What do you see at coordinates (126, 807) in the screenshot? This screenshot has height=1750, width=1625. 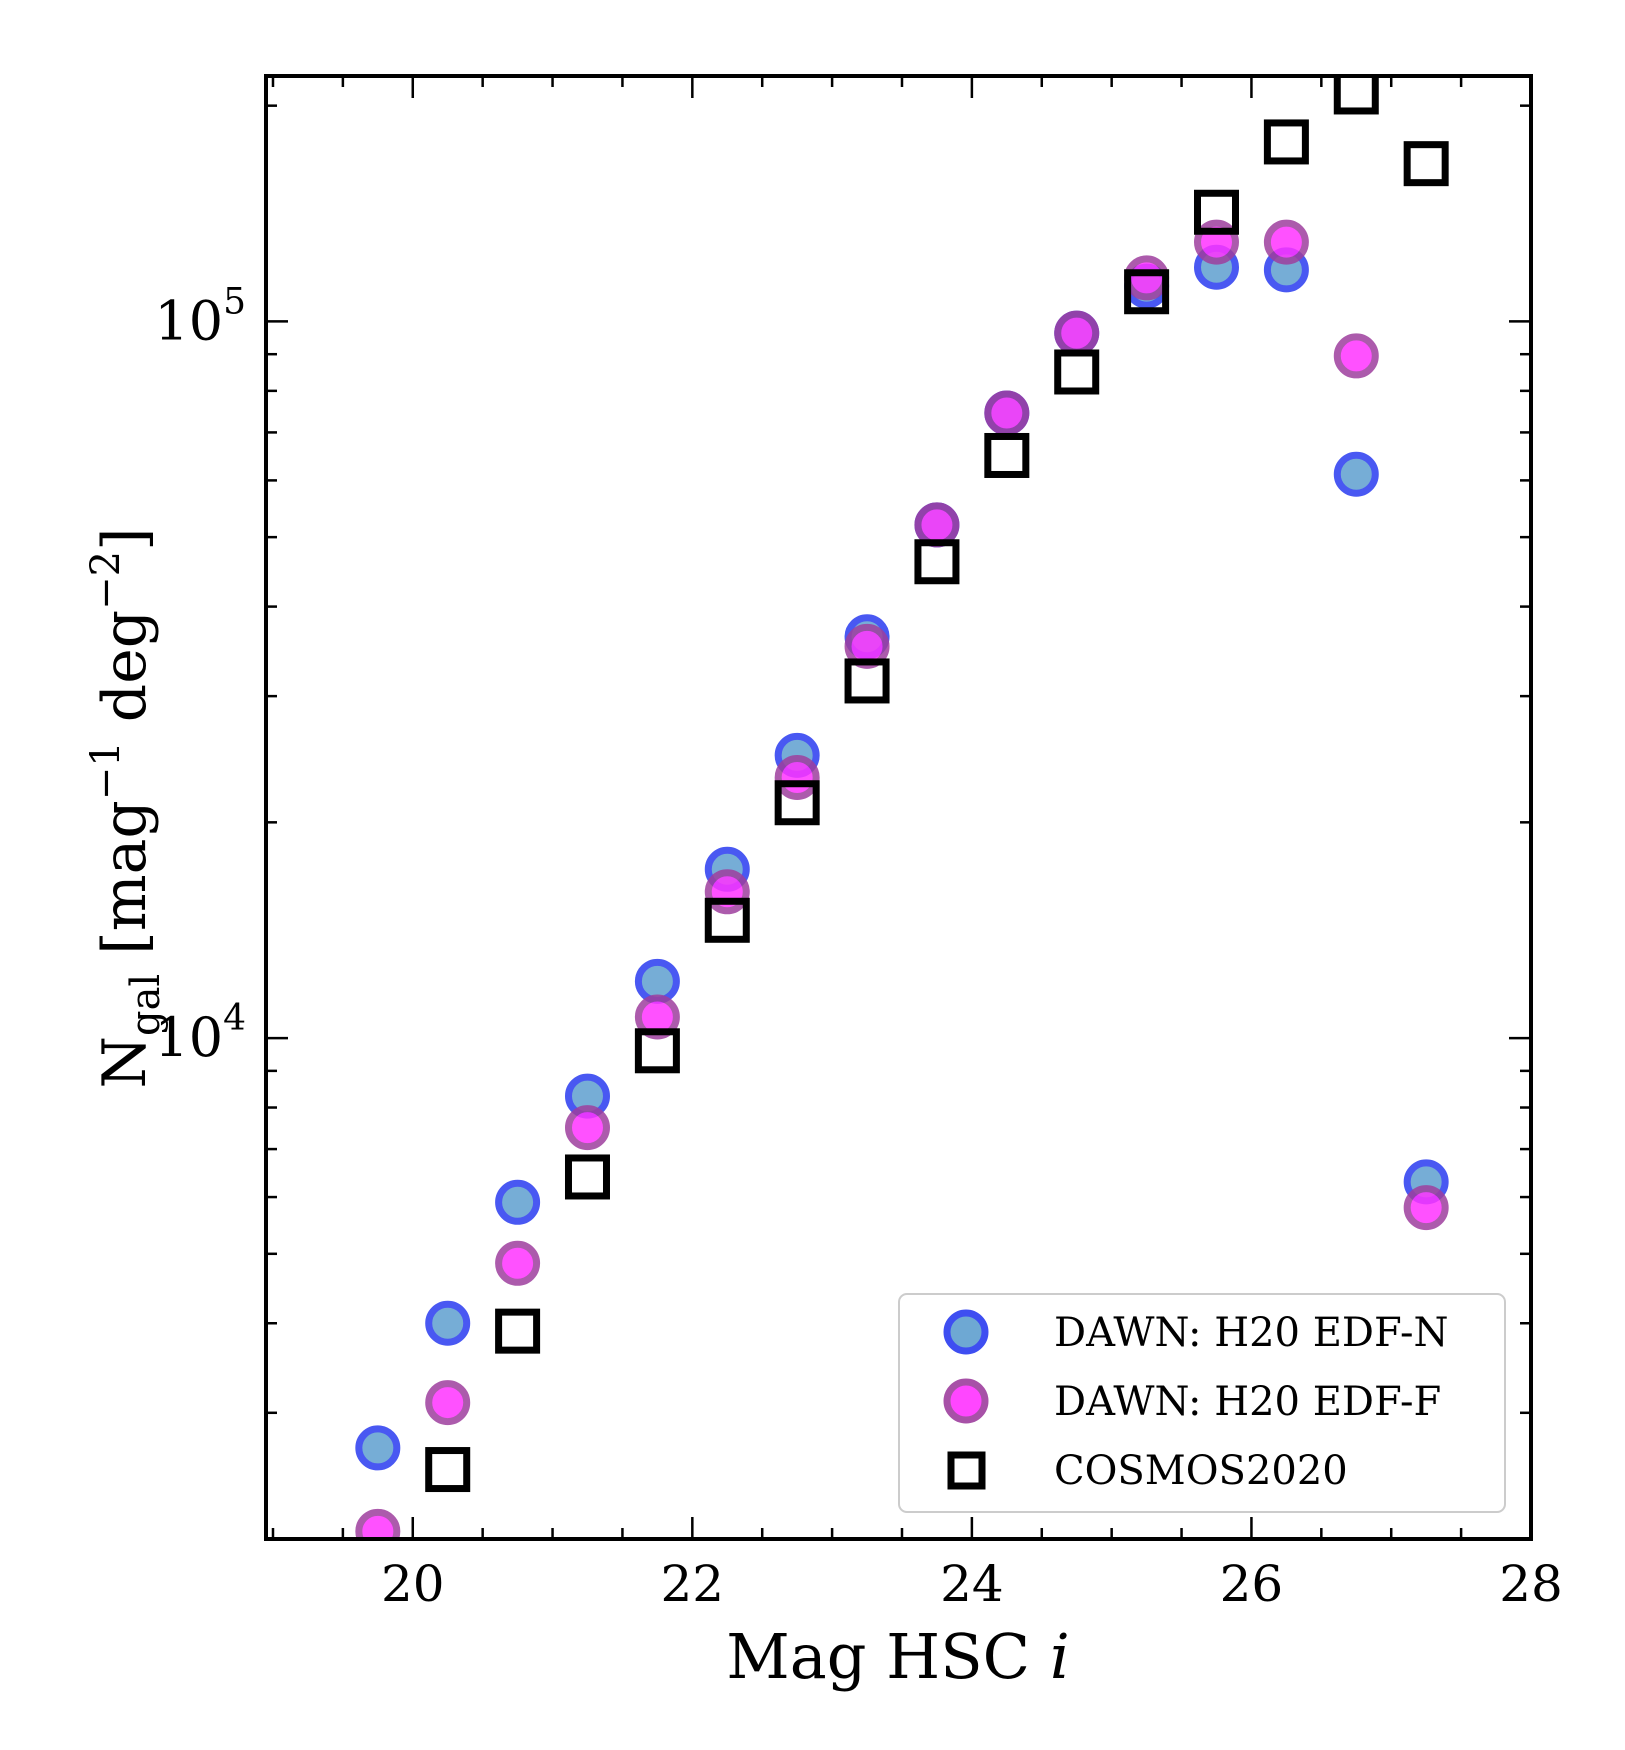 I see `y-axis-label: Ngal [mag−1 deg−2]` at bounding box center [126, 807].